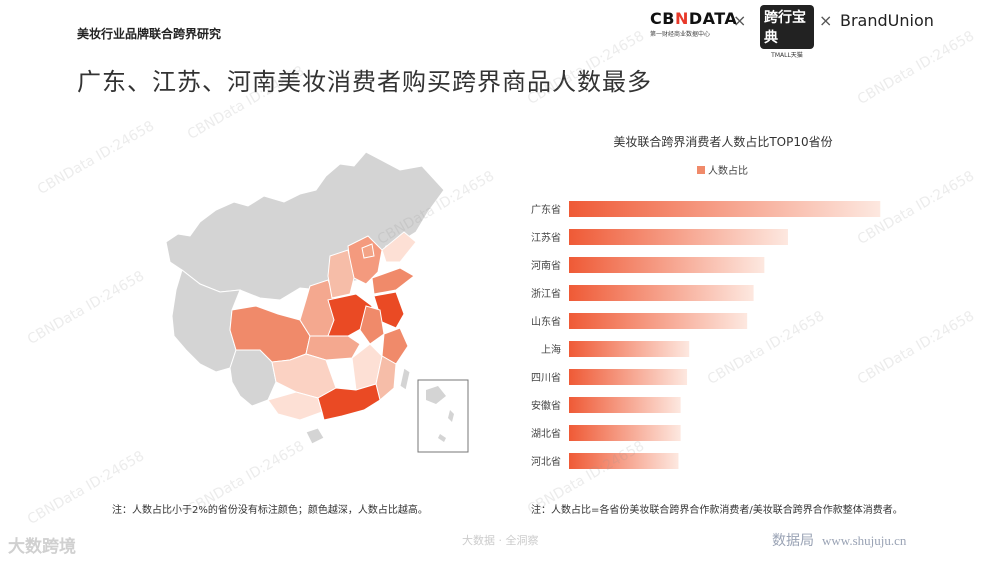 This screenshot has height=563, width=1000. What do you see at coordinates (270, 510) in the screenshot?
I see `map-note: 注：人数占比小于2%的省份没有标注颜色；颜色越深，人数占比越高。` at bounding box center [270, 510].